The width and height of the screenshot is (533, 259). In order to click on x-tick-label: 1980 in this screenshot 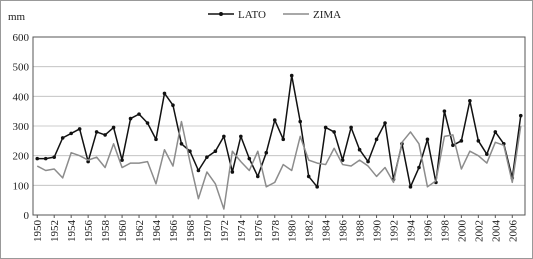, I will do `click(293, 231)`.